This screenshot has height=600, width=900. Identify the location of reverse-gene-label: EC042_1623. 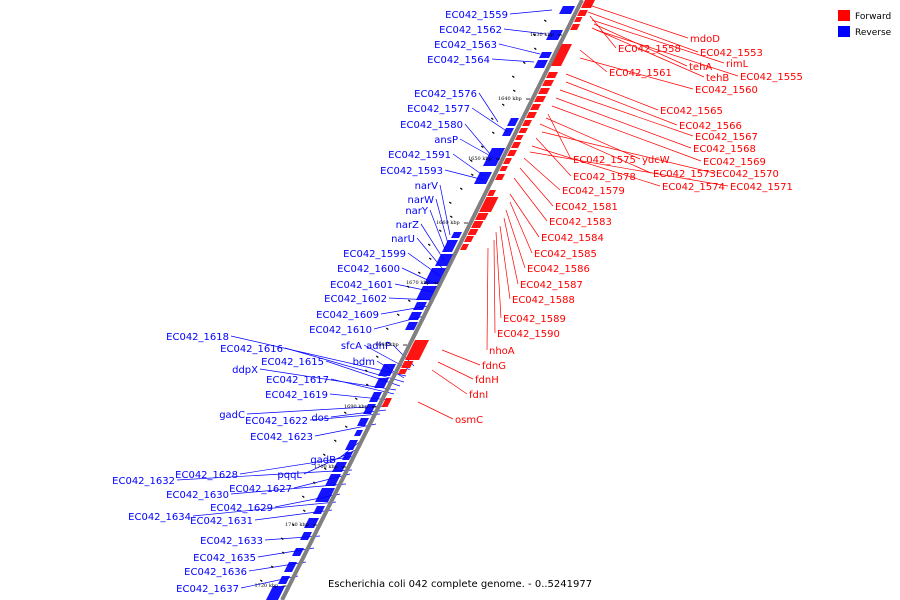
(281, 437).